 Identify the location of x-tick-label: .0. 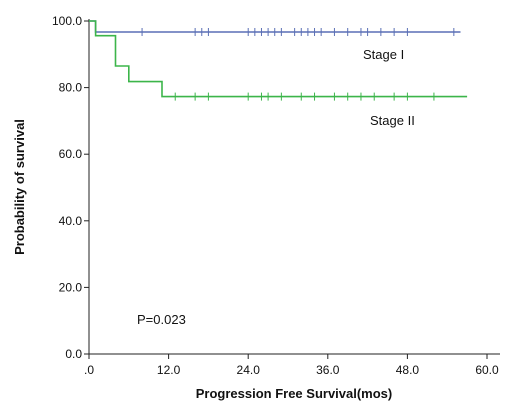
(89, 370).